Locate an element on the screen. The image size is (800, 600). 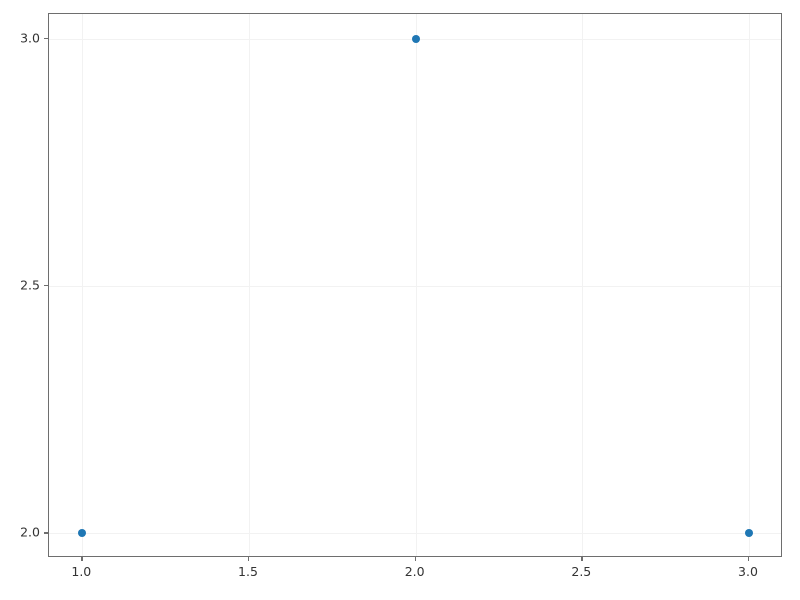
y-tick-label: 2.5 is located at coordinates (30, 285).